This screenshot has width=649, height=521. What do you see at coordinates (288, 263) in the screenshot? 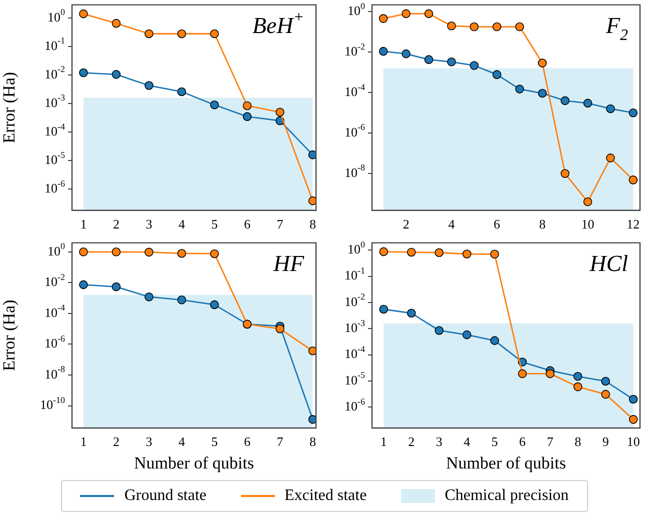
I see `chart-title: HF` at bounding box center [288, 263].